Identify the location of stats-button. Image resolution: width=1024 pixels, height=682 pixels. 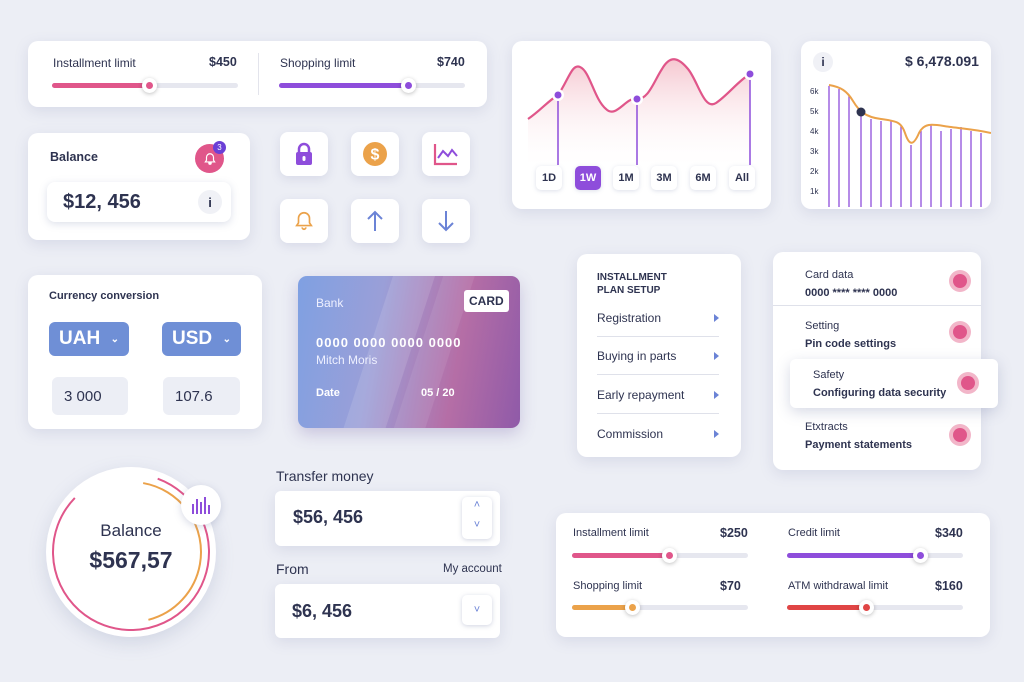
(201, 505).